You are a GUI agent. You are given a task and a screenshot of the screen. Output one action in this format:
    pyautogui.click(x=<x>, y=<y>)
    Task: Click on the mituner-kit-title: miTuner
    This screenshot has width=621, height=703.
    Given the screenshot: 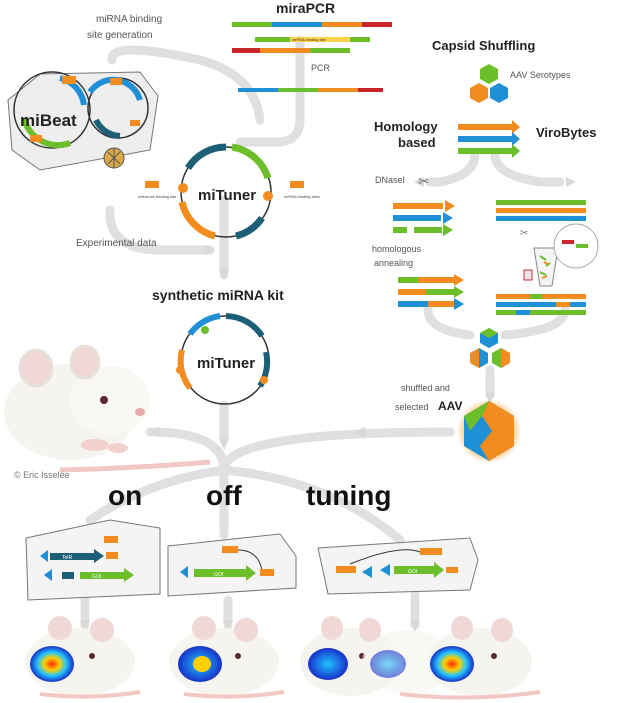 What is the action you would take?
    pyautogui.click(x=226, y=363)
    